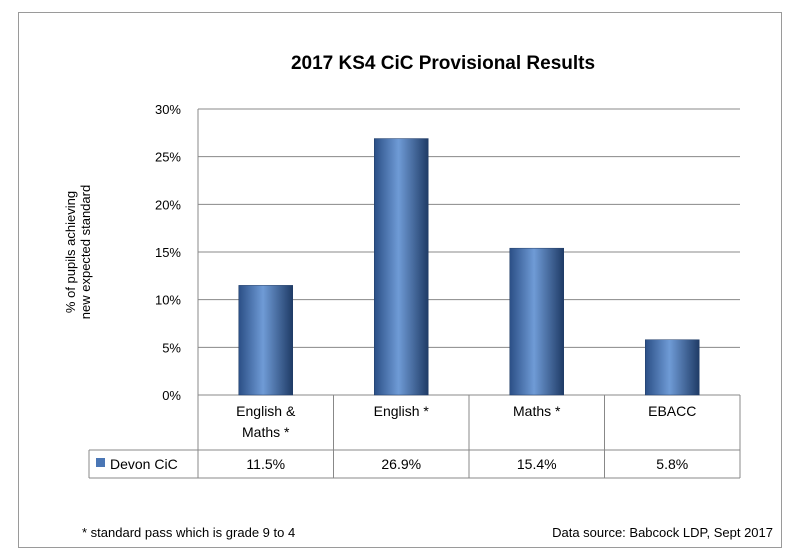  Describe the element at coordinates (662, 532) in the screenshot. I see `data-source: Data source: Babcock LDP, Sept 2017` at that location.